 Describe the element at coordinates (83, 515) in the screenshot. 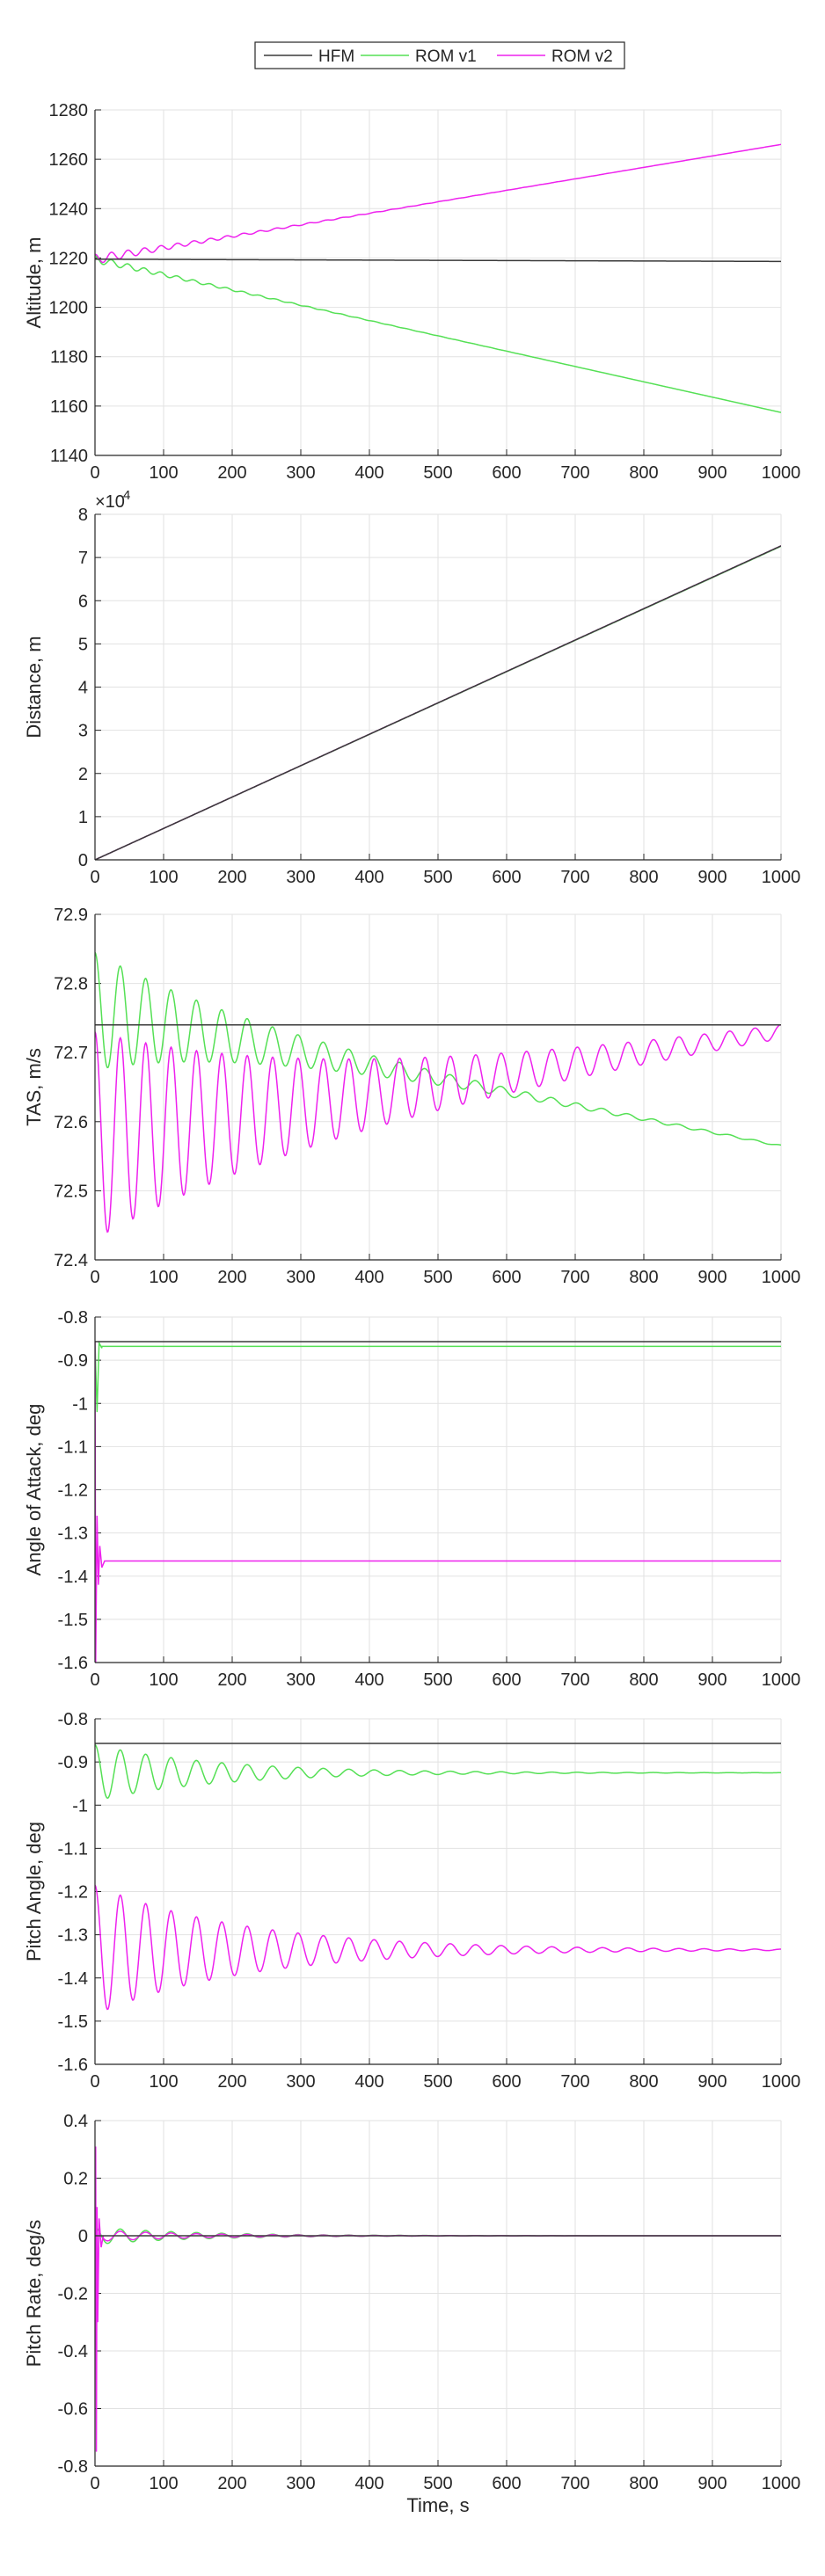

I see `y-tick-label: 8` at that location.